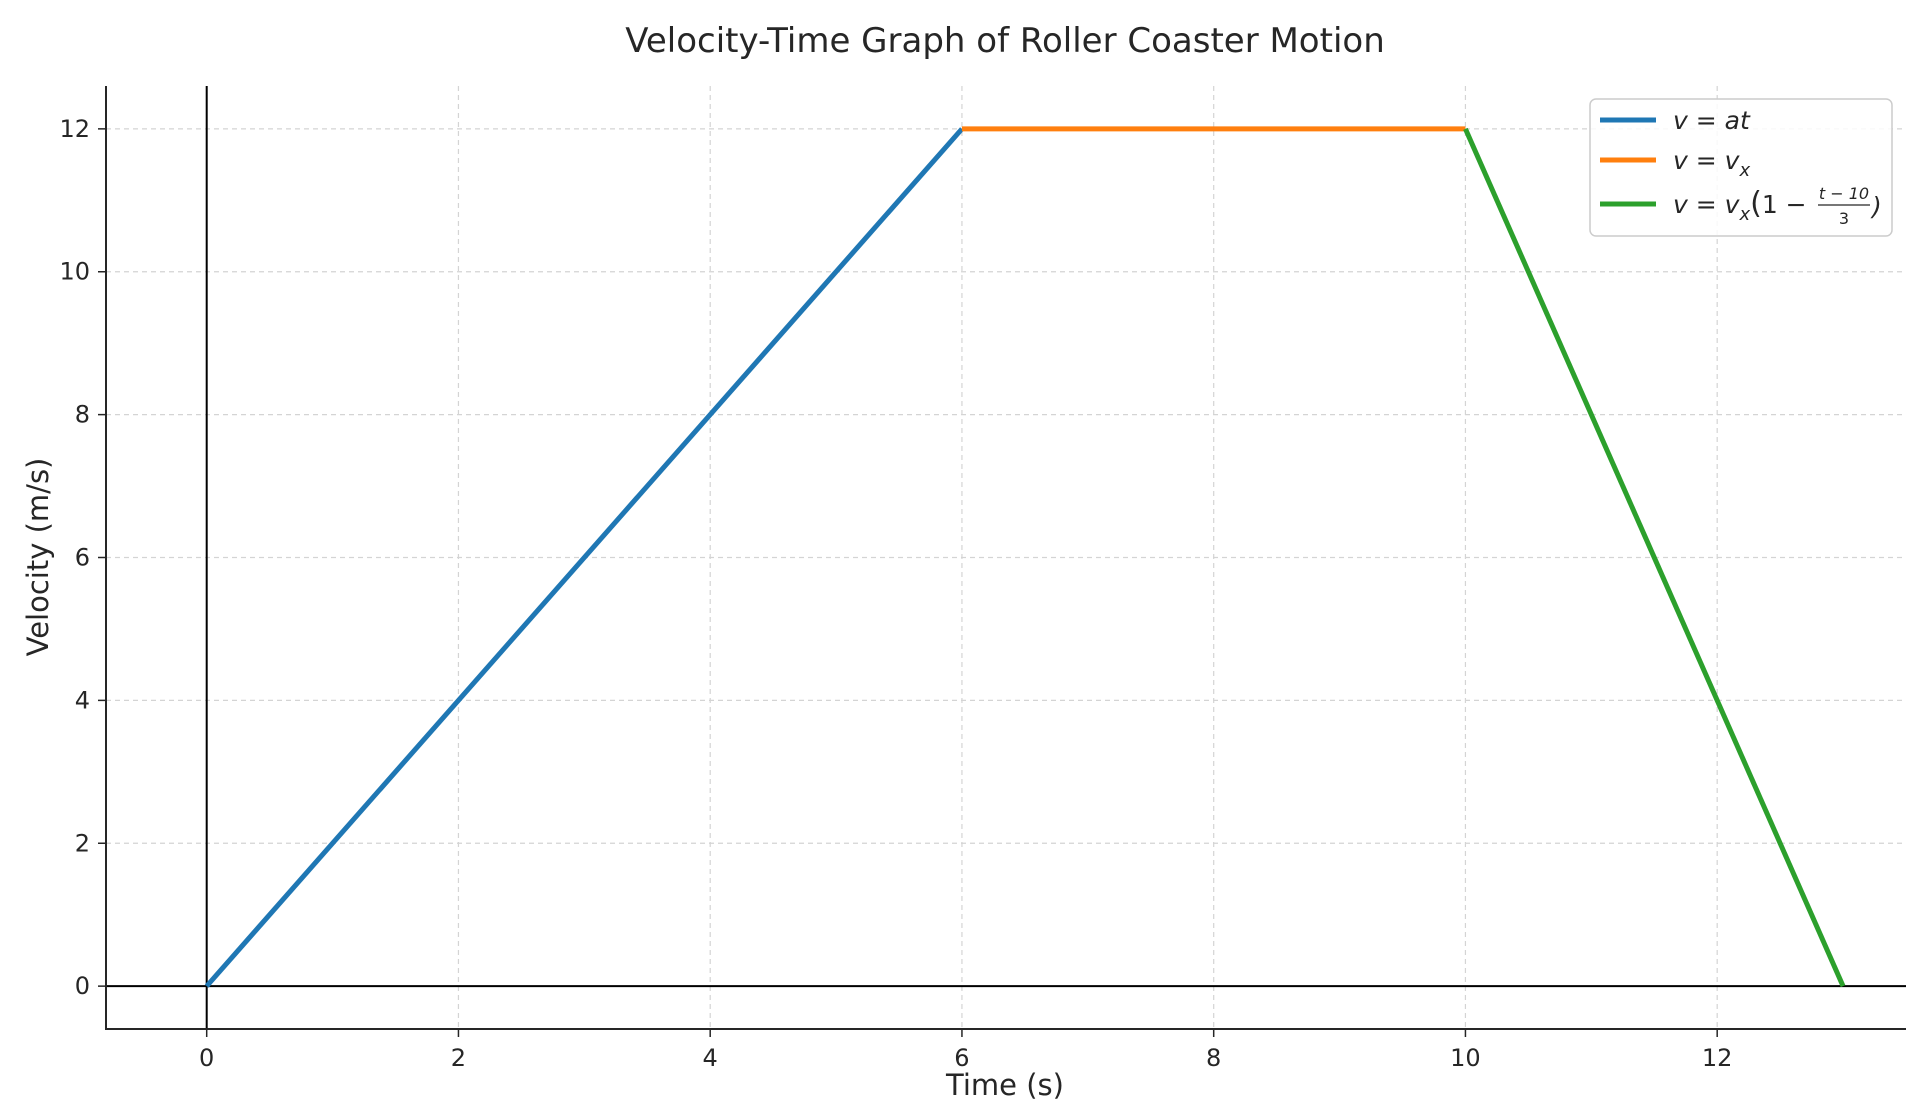 This screenshot has width=1920, height=1120. Describe the element at coordinates (1465, 1058) in the screenshot. I see `x-tick-label: 10` at that location.